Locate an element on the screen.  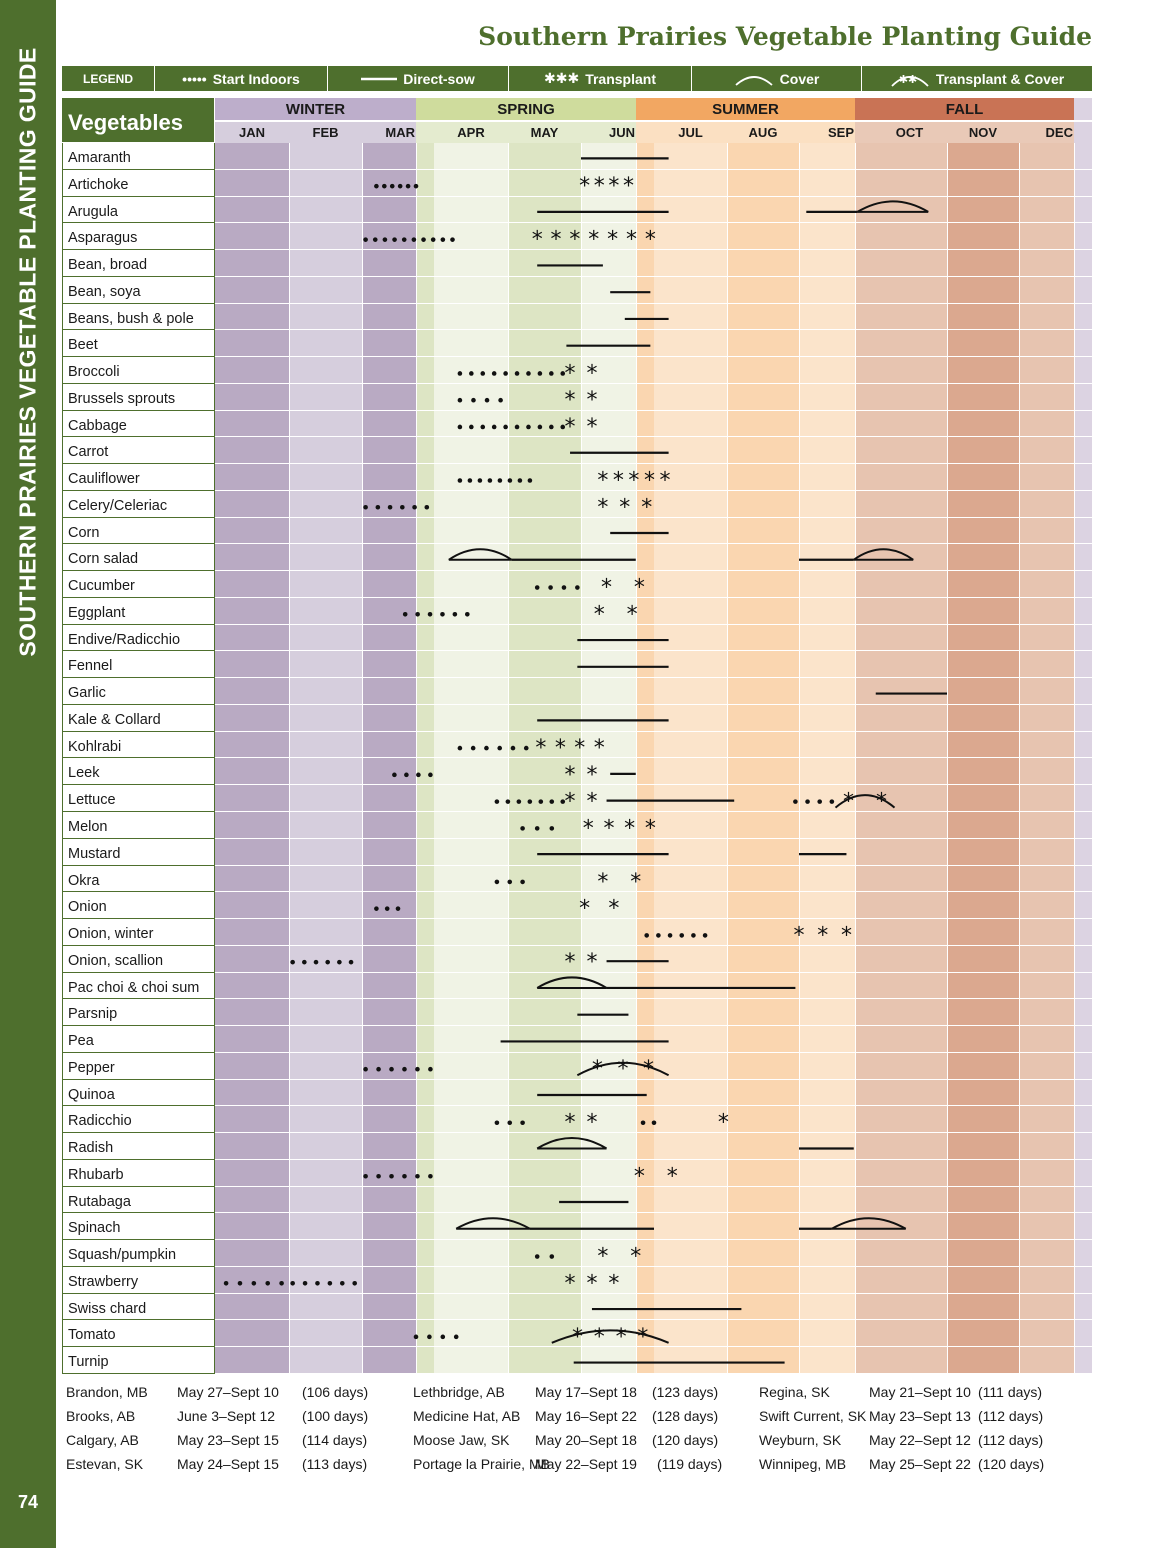
vegetable-label: Rutabaga is located at coordinates (138, 1200).